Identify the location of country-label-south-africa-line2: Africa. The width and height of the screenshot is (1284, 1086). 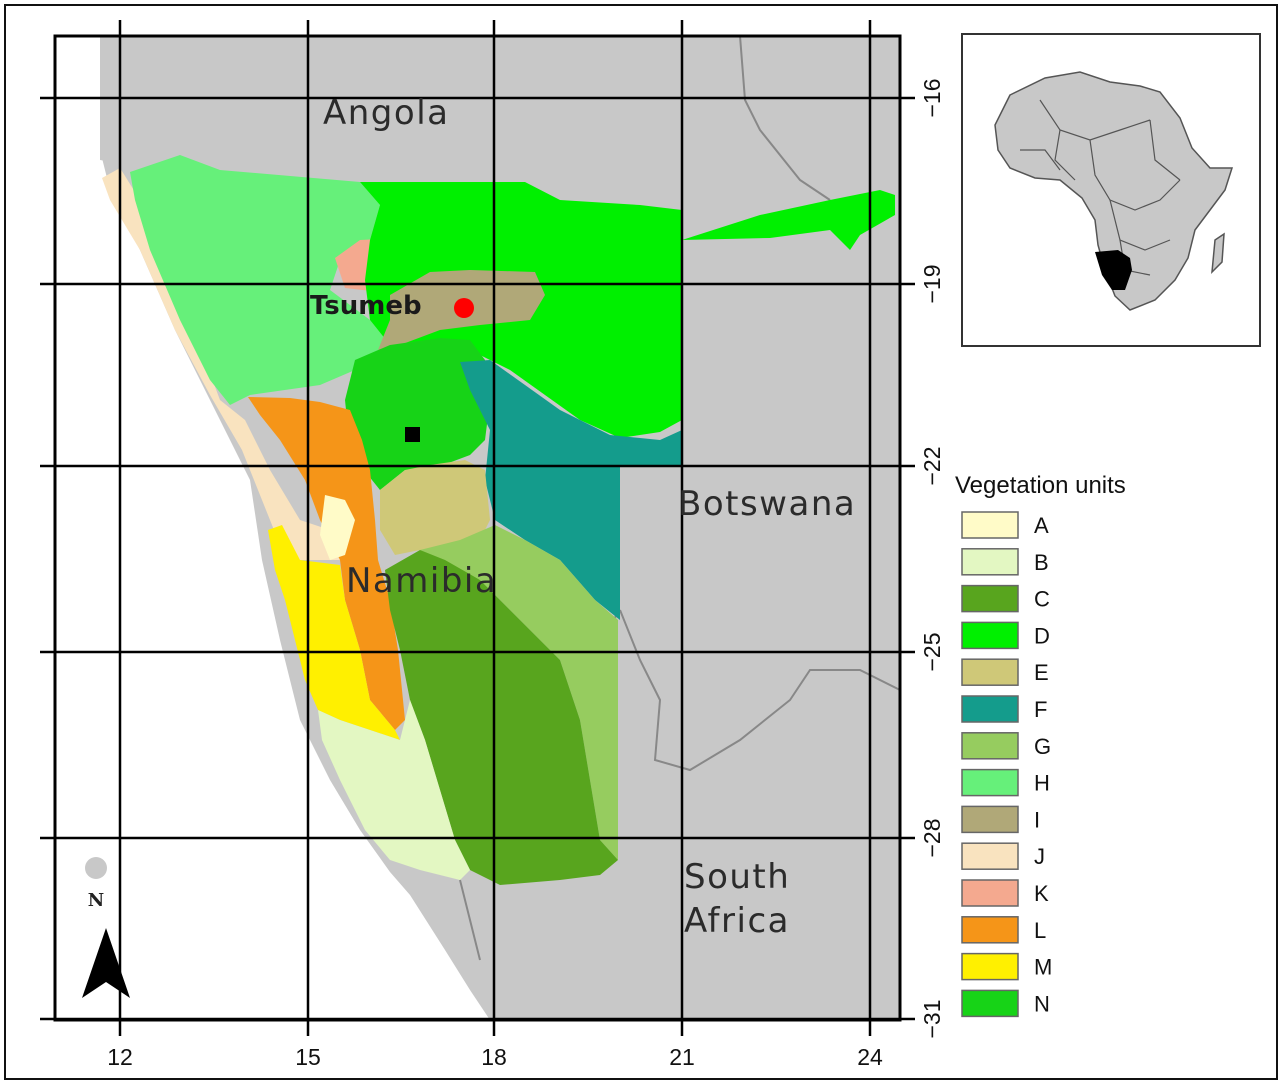
(737, 921).